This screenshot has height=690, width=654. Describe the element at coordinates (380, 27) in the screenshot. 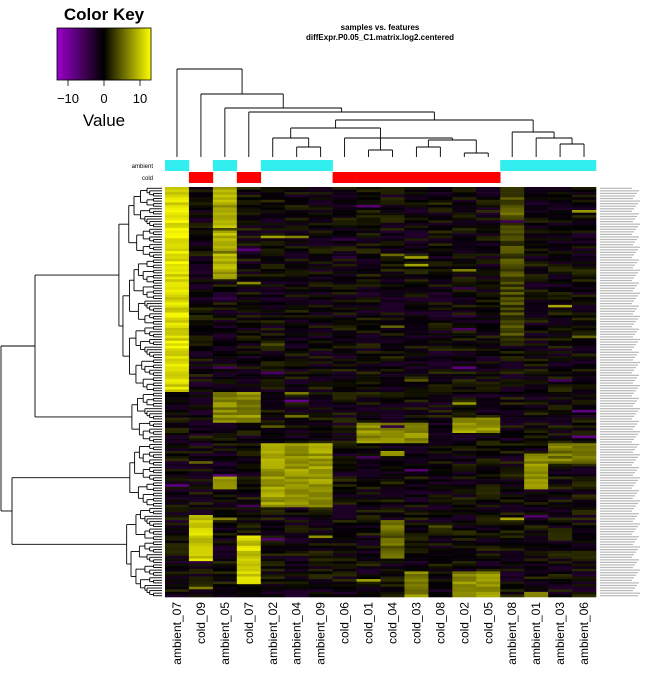

I see `chart-title: samples vs. features` at that location.